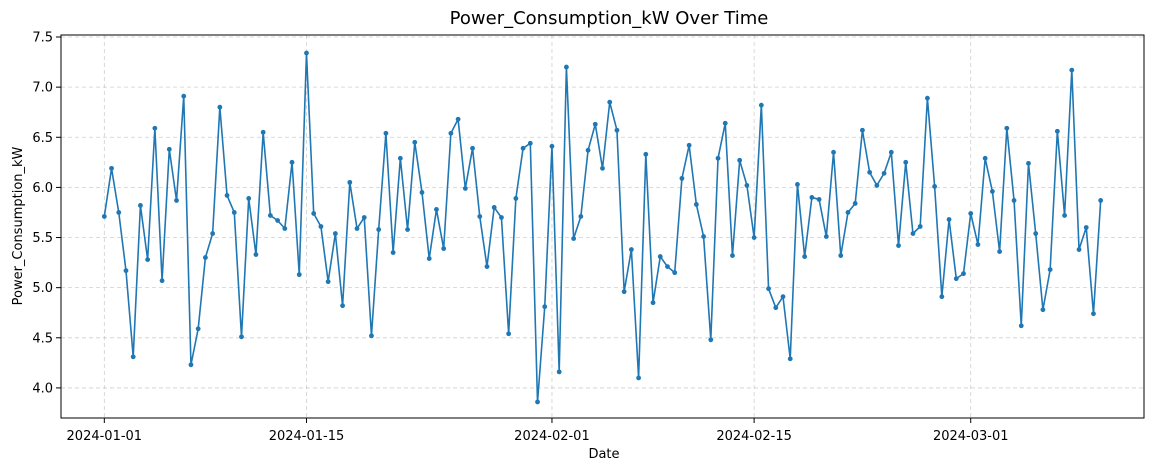 The image size is (1156, 471). What do you see at coordinates (18, 225) in the screenshot?
I see `y-axis-label: Power_Consumption_kW` at bounding box center [18, 225].